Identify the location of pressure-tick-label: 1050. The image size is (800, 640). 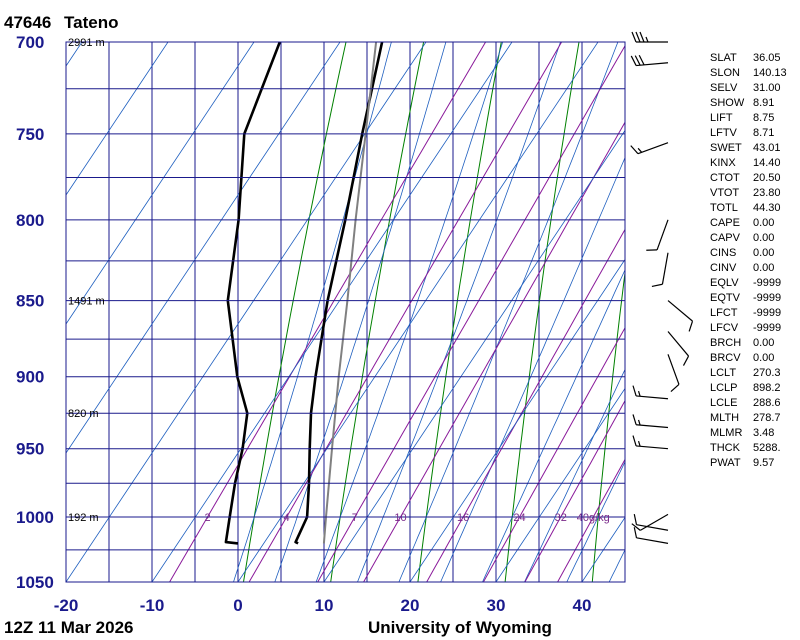
(35, 582).